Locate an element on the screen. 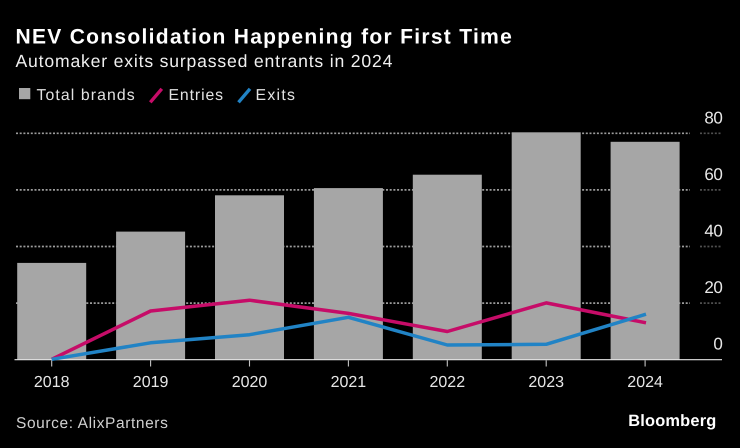 This screenshot has height=448, width=740. svg-text: 2019 is located at coordinates (151, 382).